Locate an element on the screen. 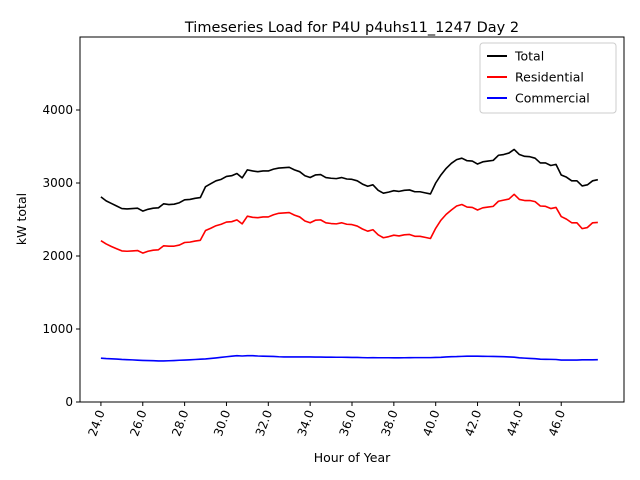  legend-entries: Total Residential Commercial is located at coordinates (538, 77).